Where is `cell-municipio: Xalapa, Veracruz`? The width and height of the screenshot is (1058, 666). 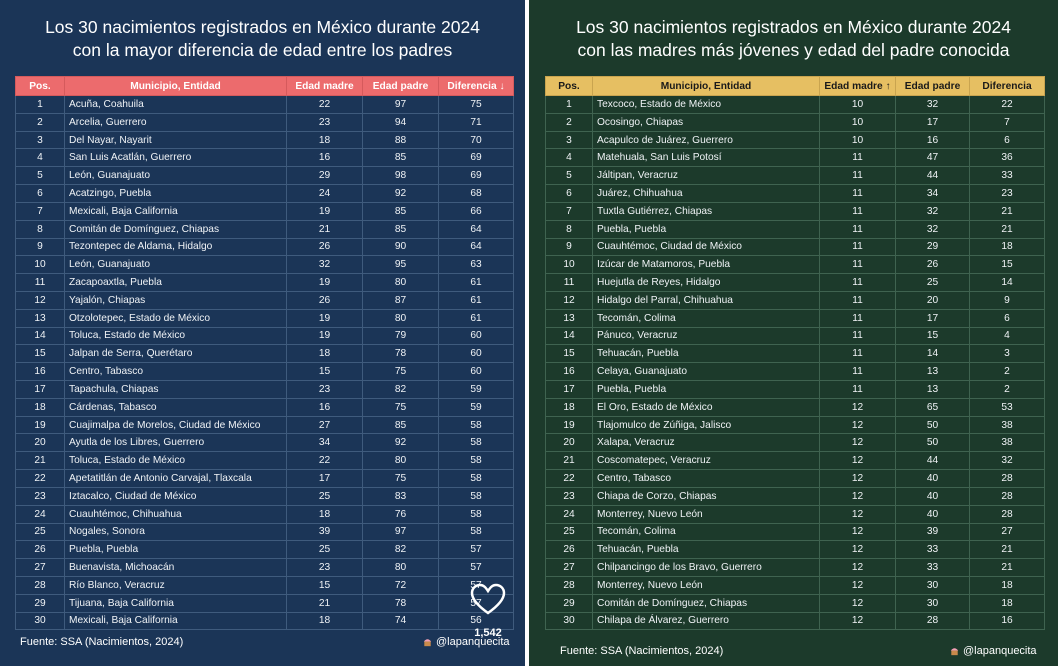
cell-municipio: Xalapa, Veracruz is located at coordinates (706, 443).